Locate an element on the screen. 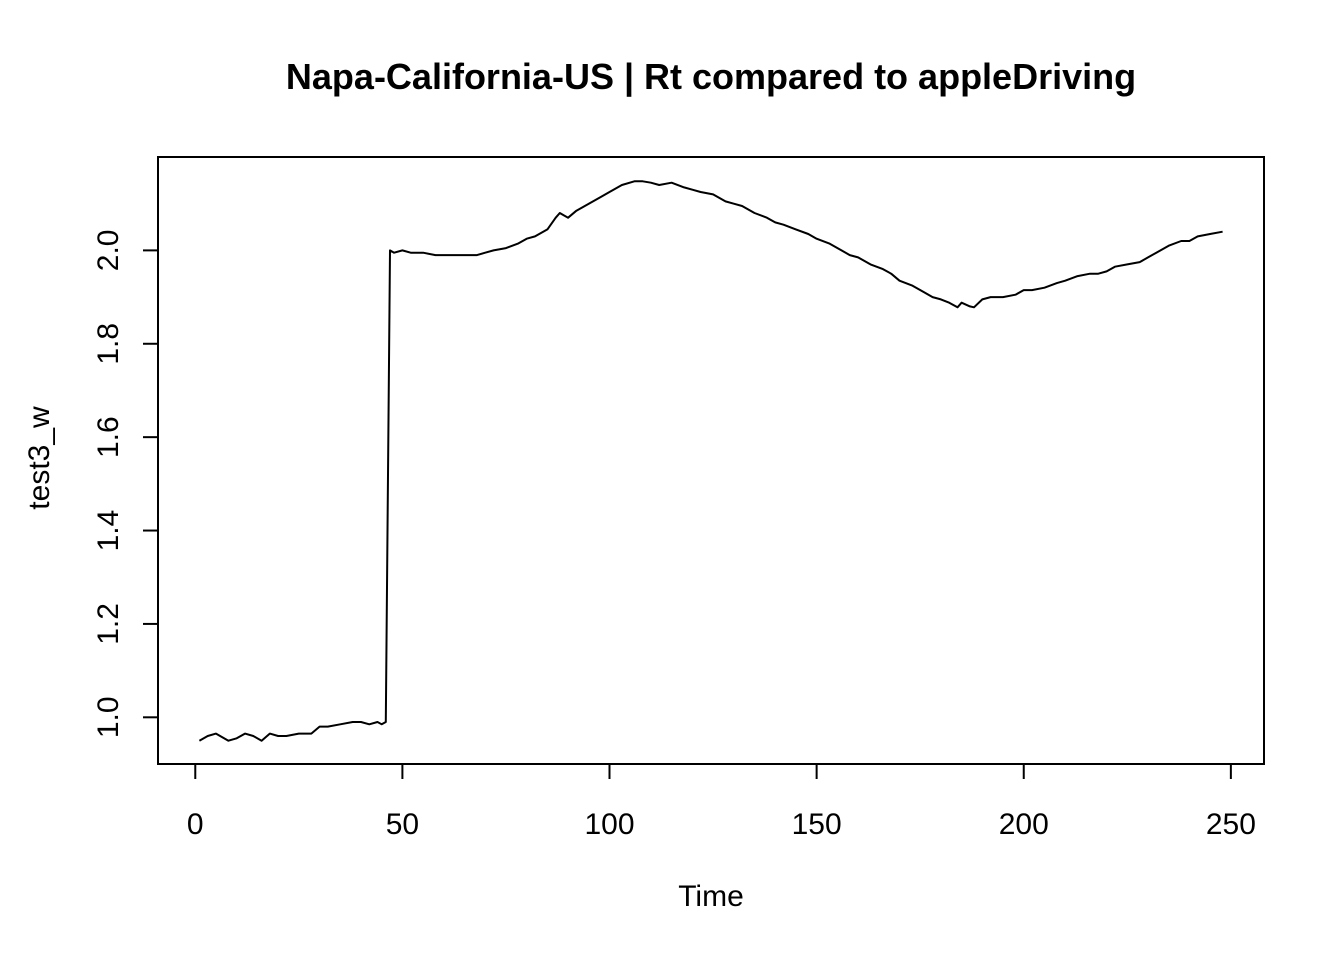 Image resolution: width=1344 pixels, height=960 pixels. x-axis: 0 50 100 150 200 250 is located at coordinates (721, 802).